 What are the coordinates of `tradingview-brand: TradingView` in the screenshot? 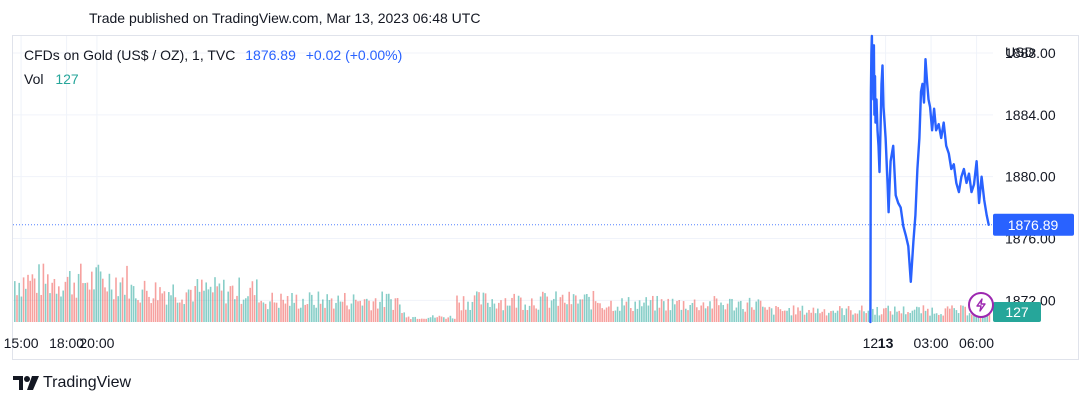 It's located at (72, 383).